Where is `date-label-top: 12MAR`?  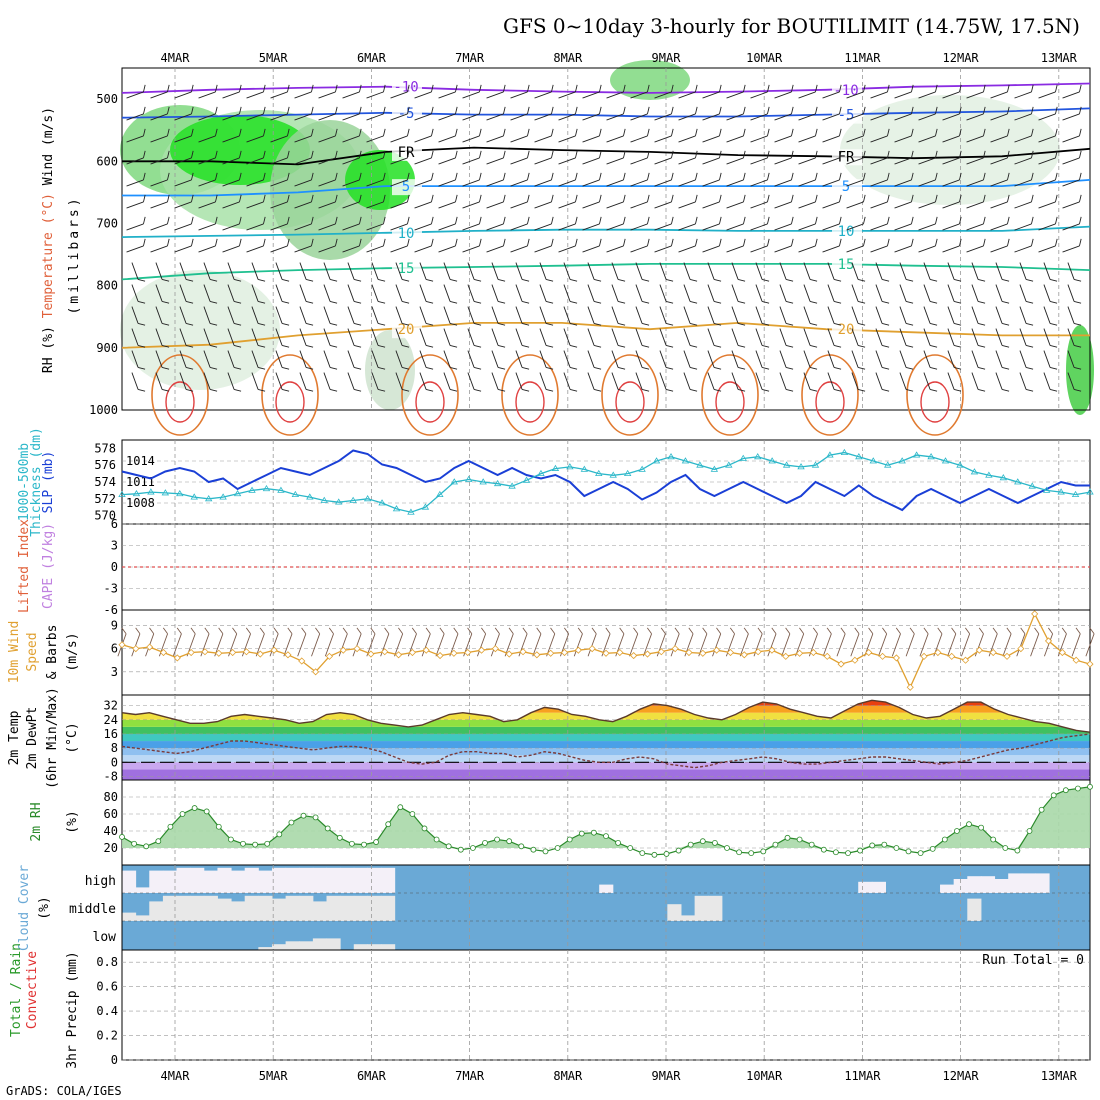
date-label-top: 12MAR is located at coordinates (961, 58).